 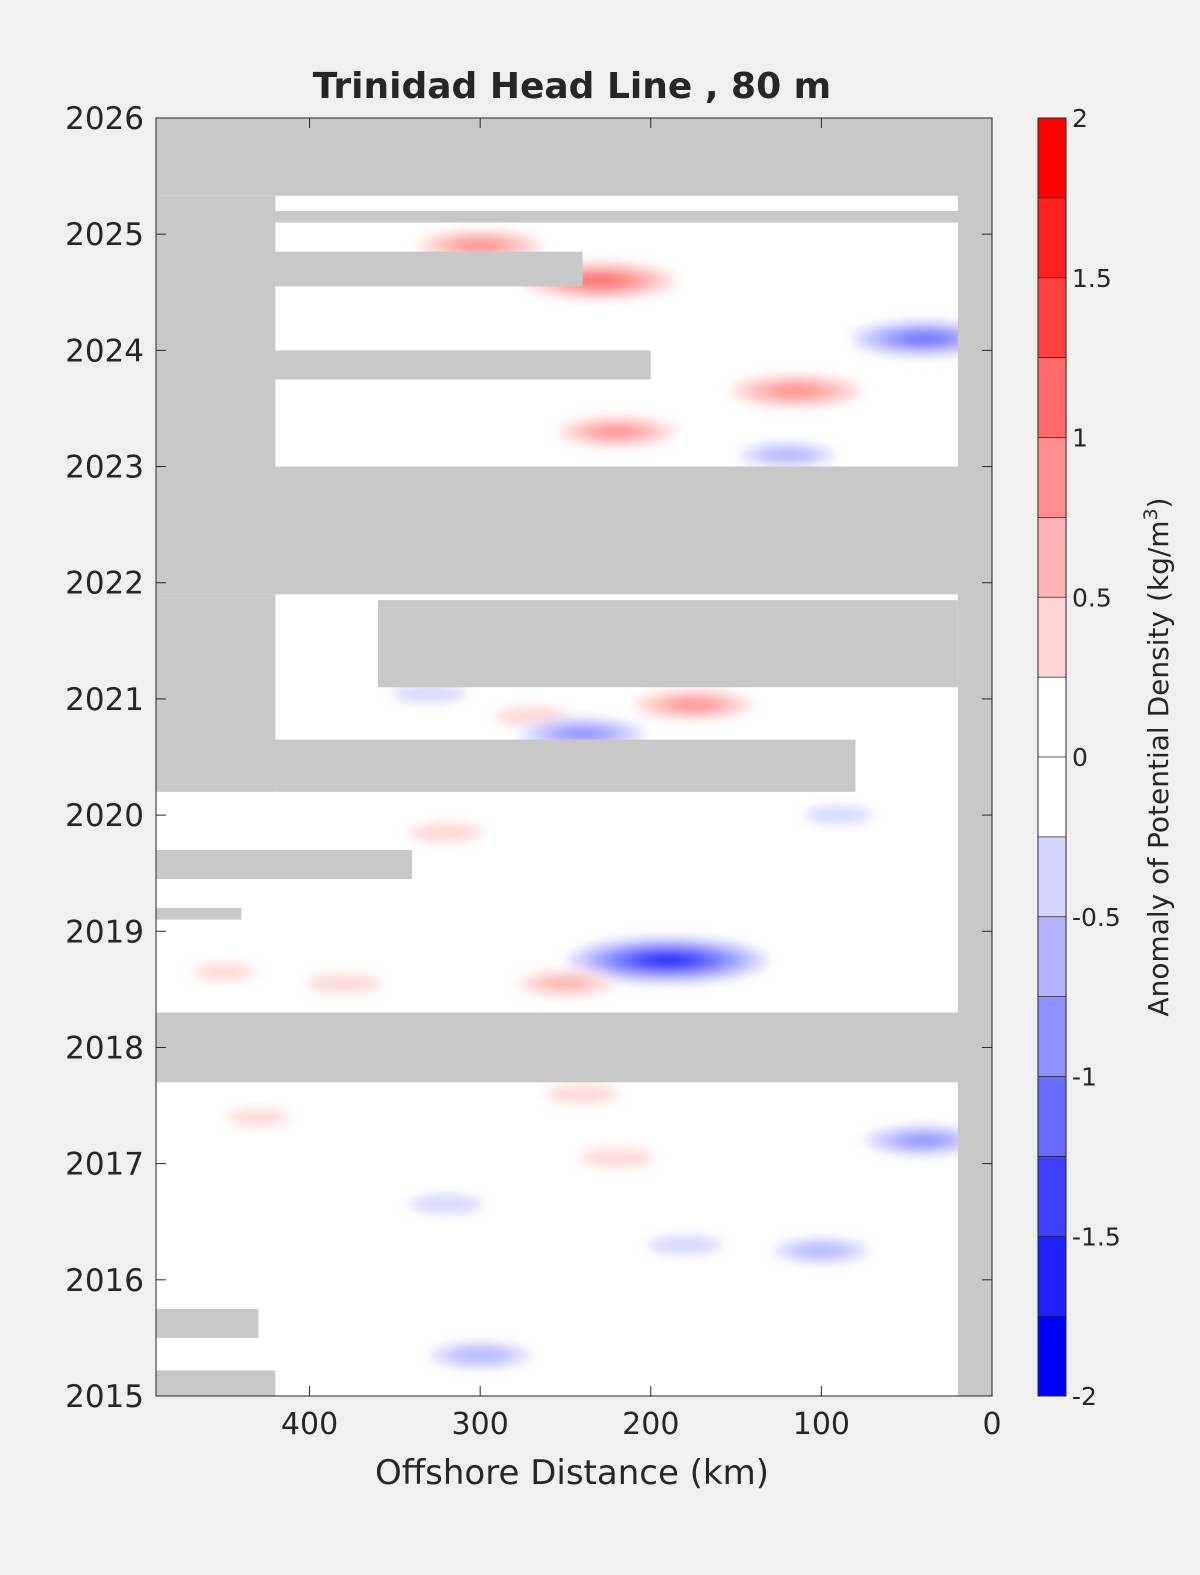 I want to click on colorbar-tick-label: 0.5, so click(x=1092, y=597).